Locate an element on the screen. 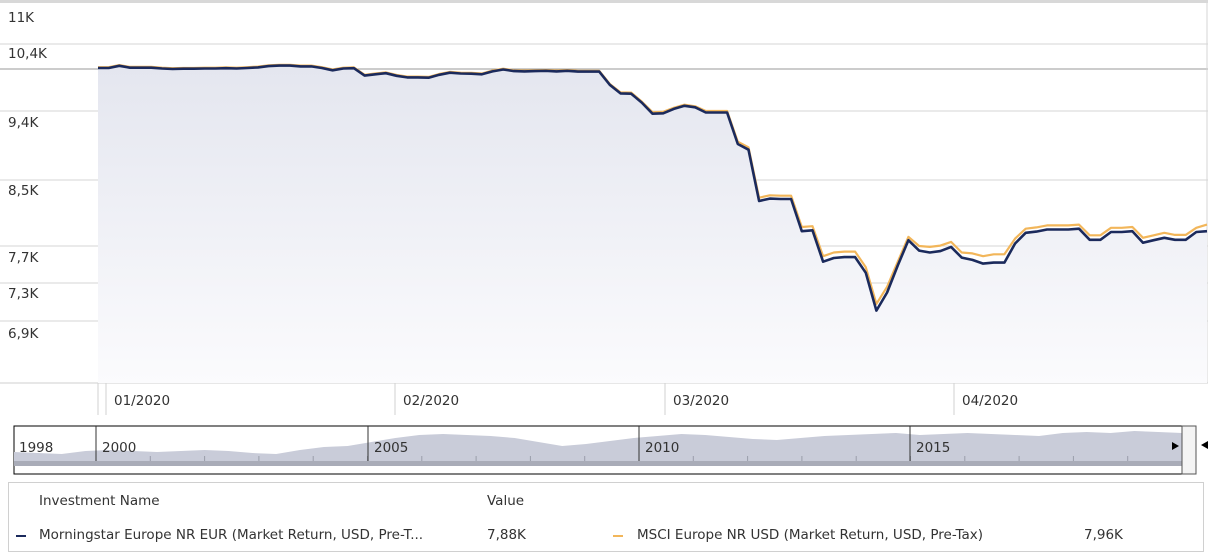  y-tick-label: 8,5K is located at coordinates (23, 191).